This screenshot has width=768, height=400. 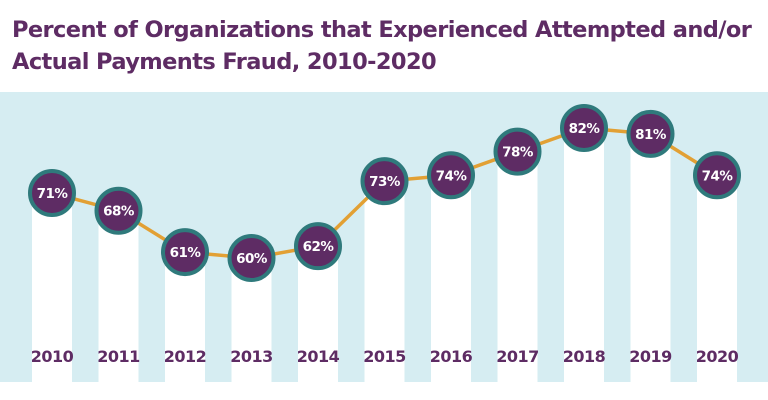 I want to click on bar-2010, so click(x=52, y=287).